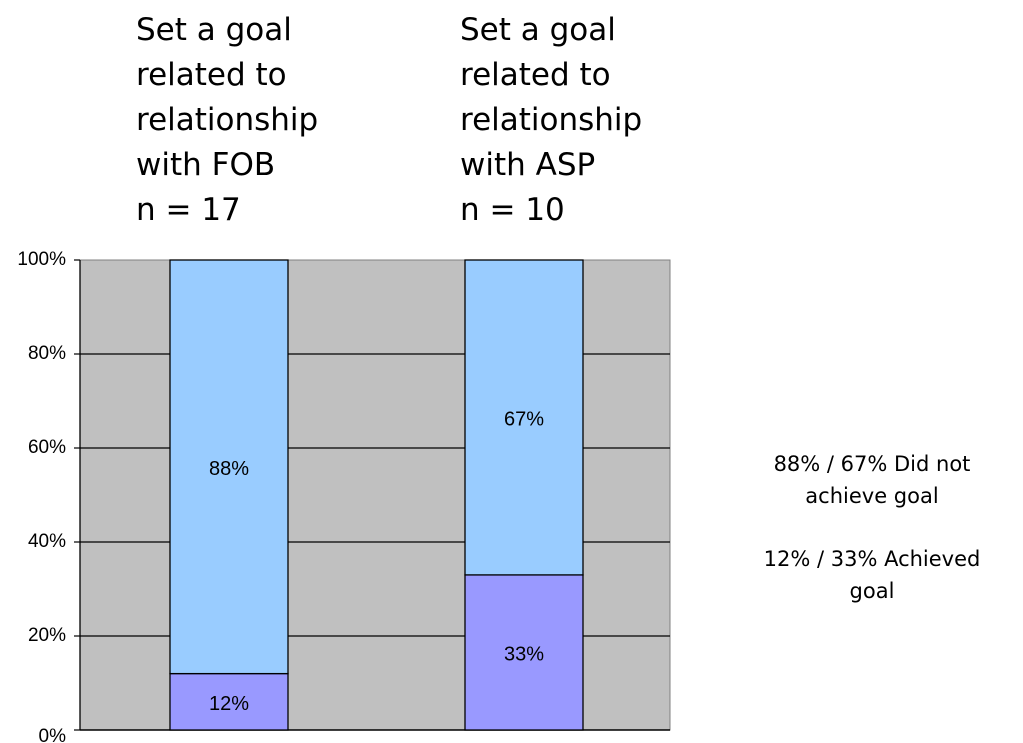 The image size is (1023, 743). Describe the element at coordinates (512, 210) in the screenshot. I see `category-sample-size: n = 10` at that location.